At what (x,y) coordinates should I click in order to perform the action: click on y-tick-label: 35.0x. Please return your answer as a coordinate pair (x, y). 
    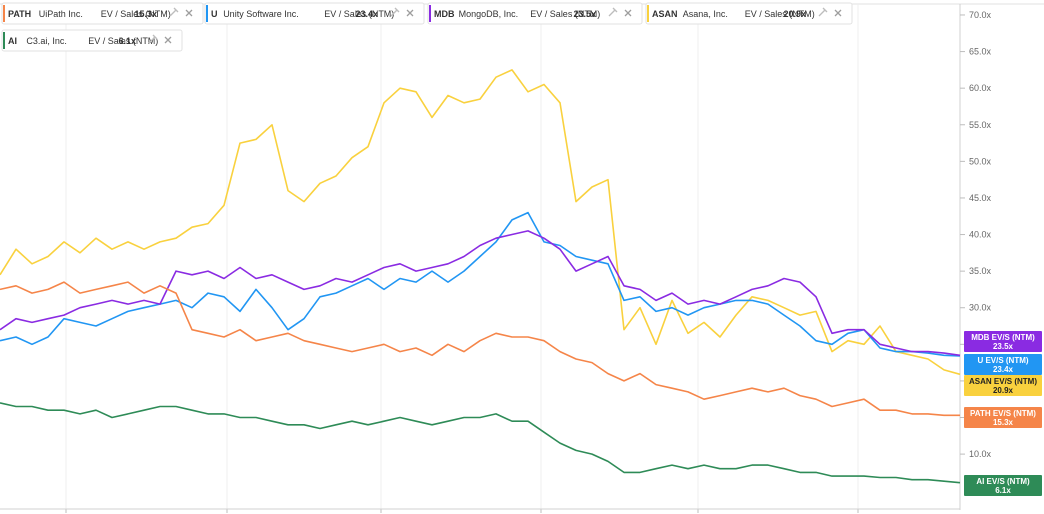
    Looking at the image, I should click on (980, 271).